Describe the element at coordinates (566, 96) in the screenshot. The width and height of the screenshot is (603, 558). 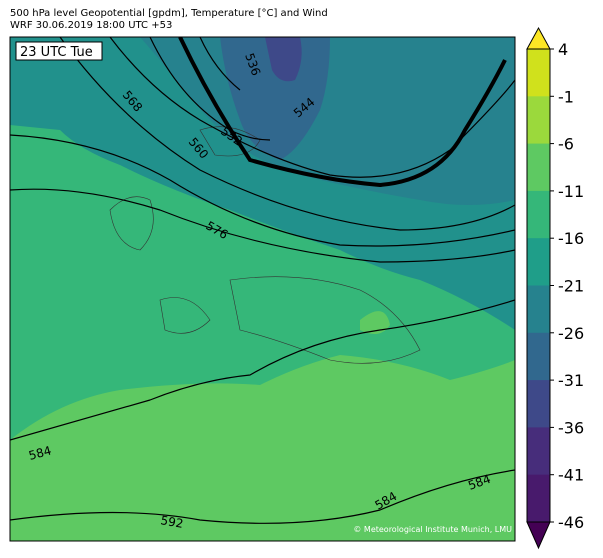
I see `colorbar-label: -1` at that location.